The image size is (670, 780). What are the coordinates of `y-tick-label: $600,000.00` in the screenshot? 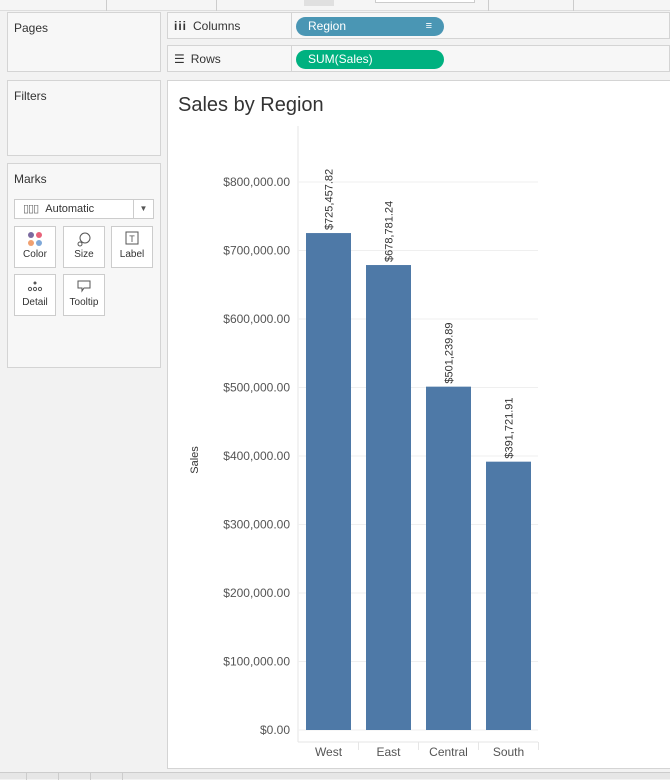 It's located at (256, 319).